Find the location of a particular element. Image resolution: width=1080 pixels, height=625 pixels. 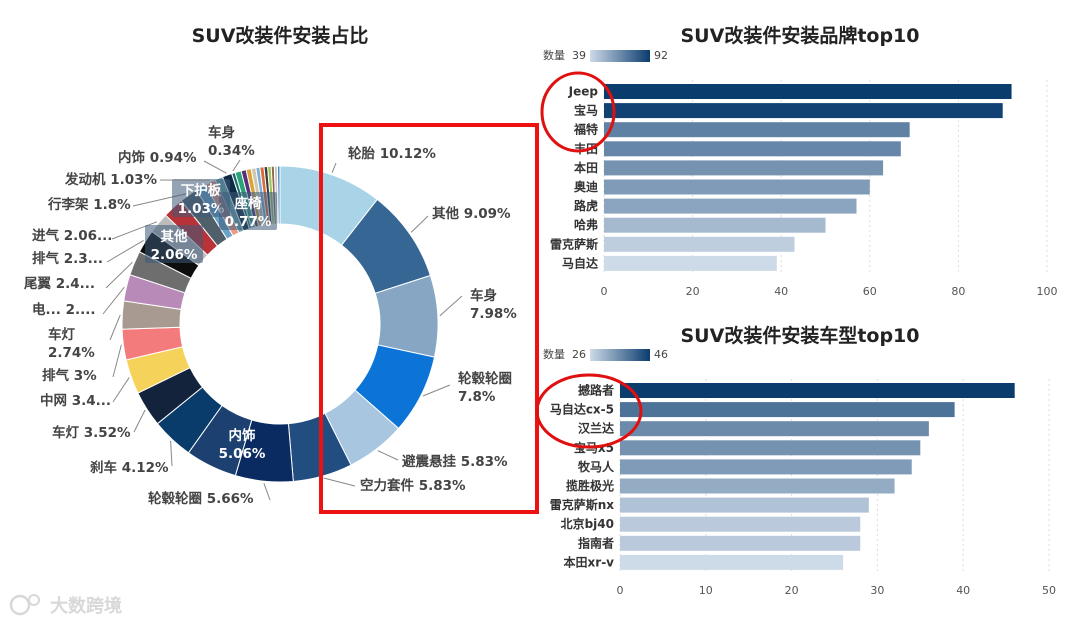

category-label: 北京bj40 is located at coordinates (587, 523).